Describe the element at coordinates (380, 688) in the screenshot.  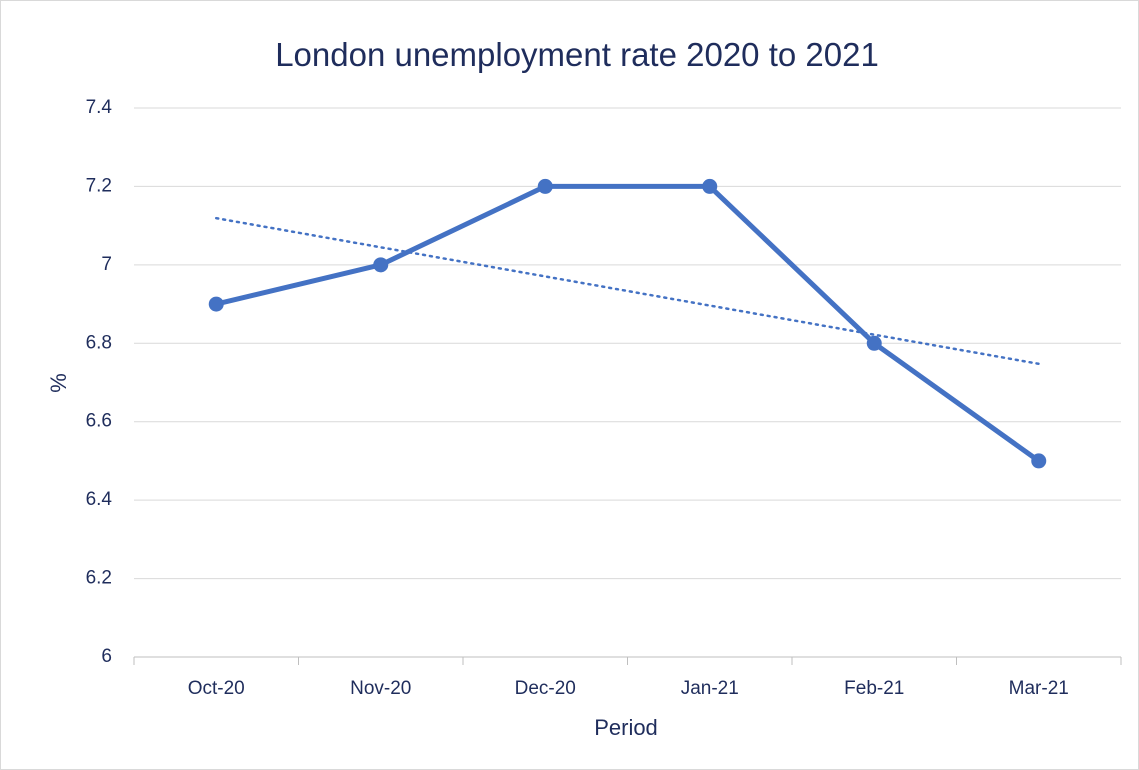
I see `x-tick-label: Nov-20` at that location.